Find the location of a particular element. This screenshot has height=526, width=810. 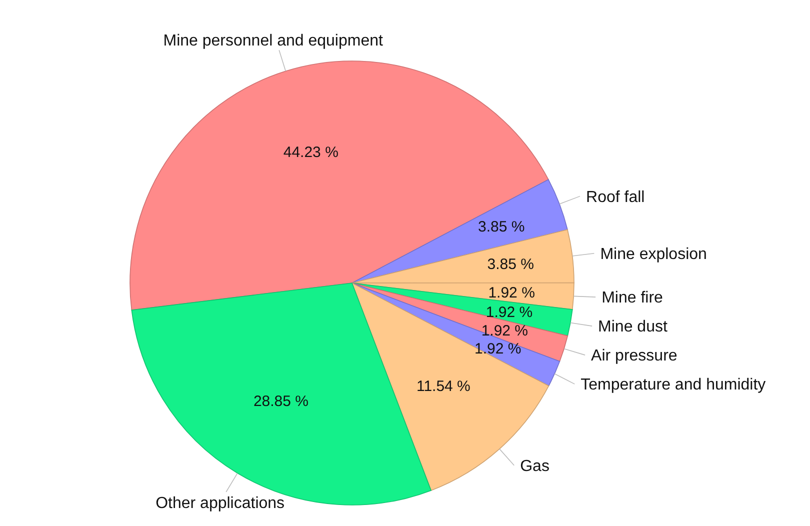

data-label: 11.54 % is located at coordinates (443, 387).